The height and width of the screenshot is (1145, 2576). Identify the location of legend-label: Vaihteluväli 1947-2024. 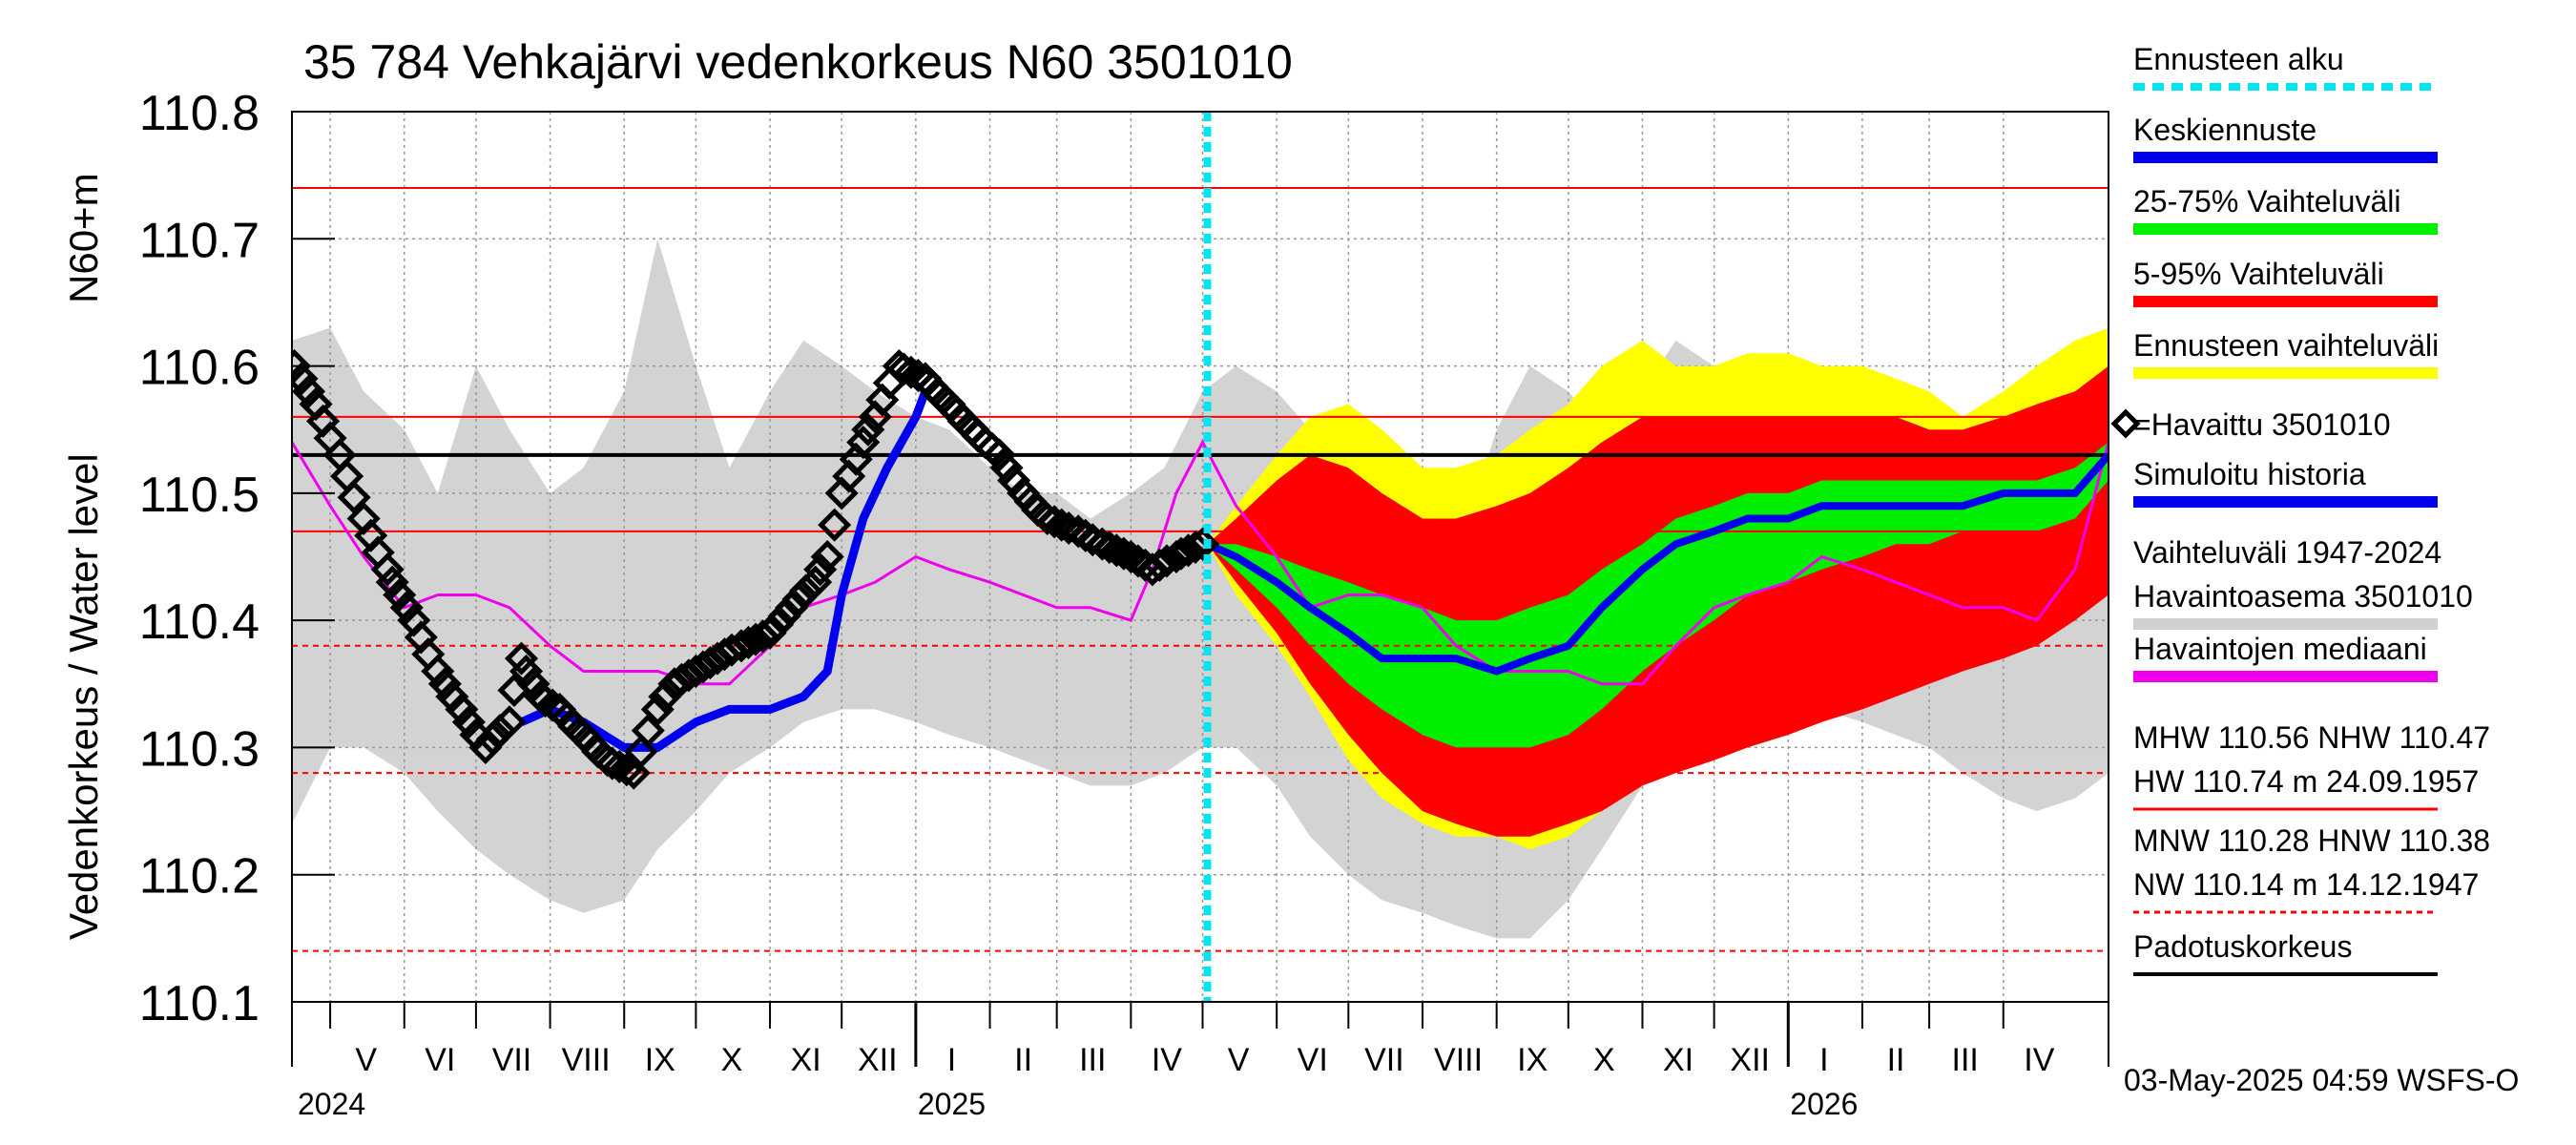
(2287, 553).